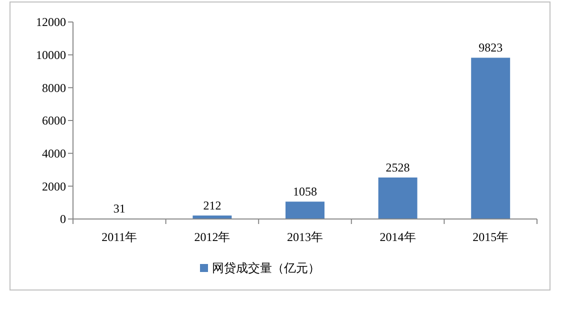  I want to click on y-tick-label: 10000, so click(51, 55).